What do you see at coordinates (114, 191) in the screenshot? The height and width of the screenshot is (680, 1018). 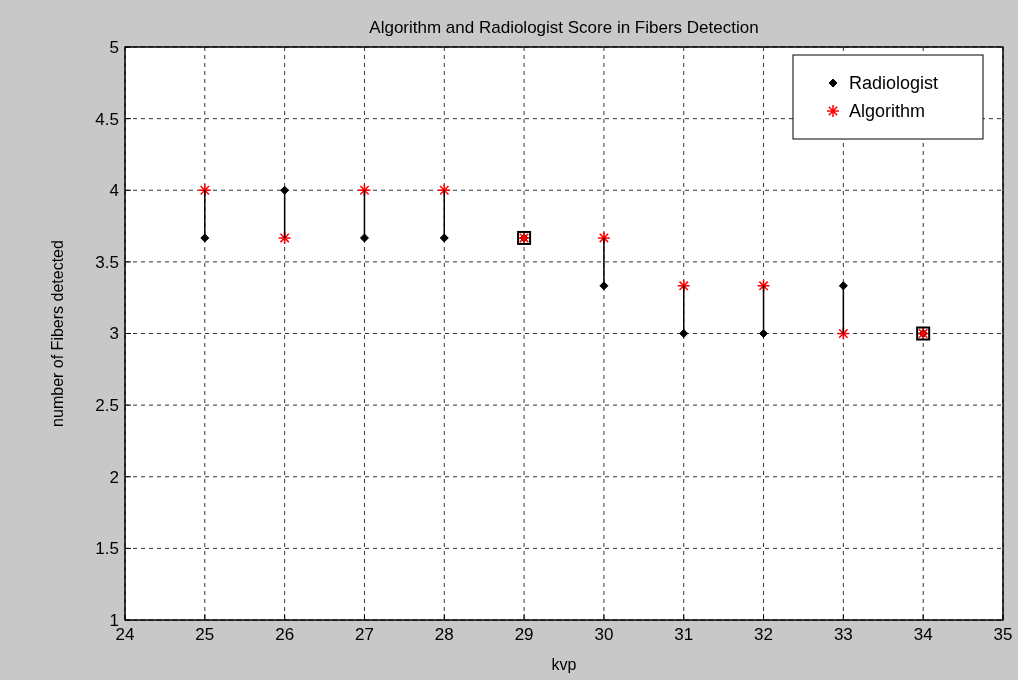 I see `y-tick-label: 4` at bounding box center [114, 191].